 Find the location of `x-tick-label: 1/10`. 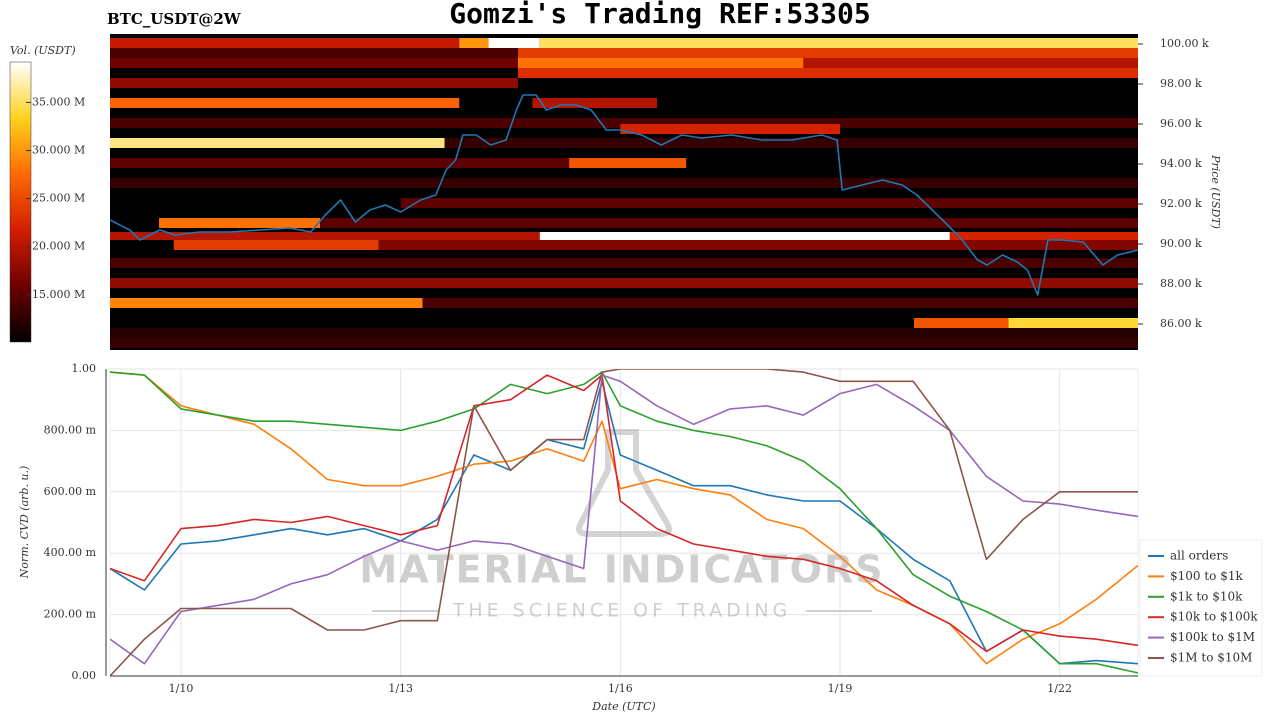

x-tick-label: 1/10 is located at coordinates (181, 688).